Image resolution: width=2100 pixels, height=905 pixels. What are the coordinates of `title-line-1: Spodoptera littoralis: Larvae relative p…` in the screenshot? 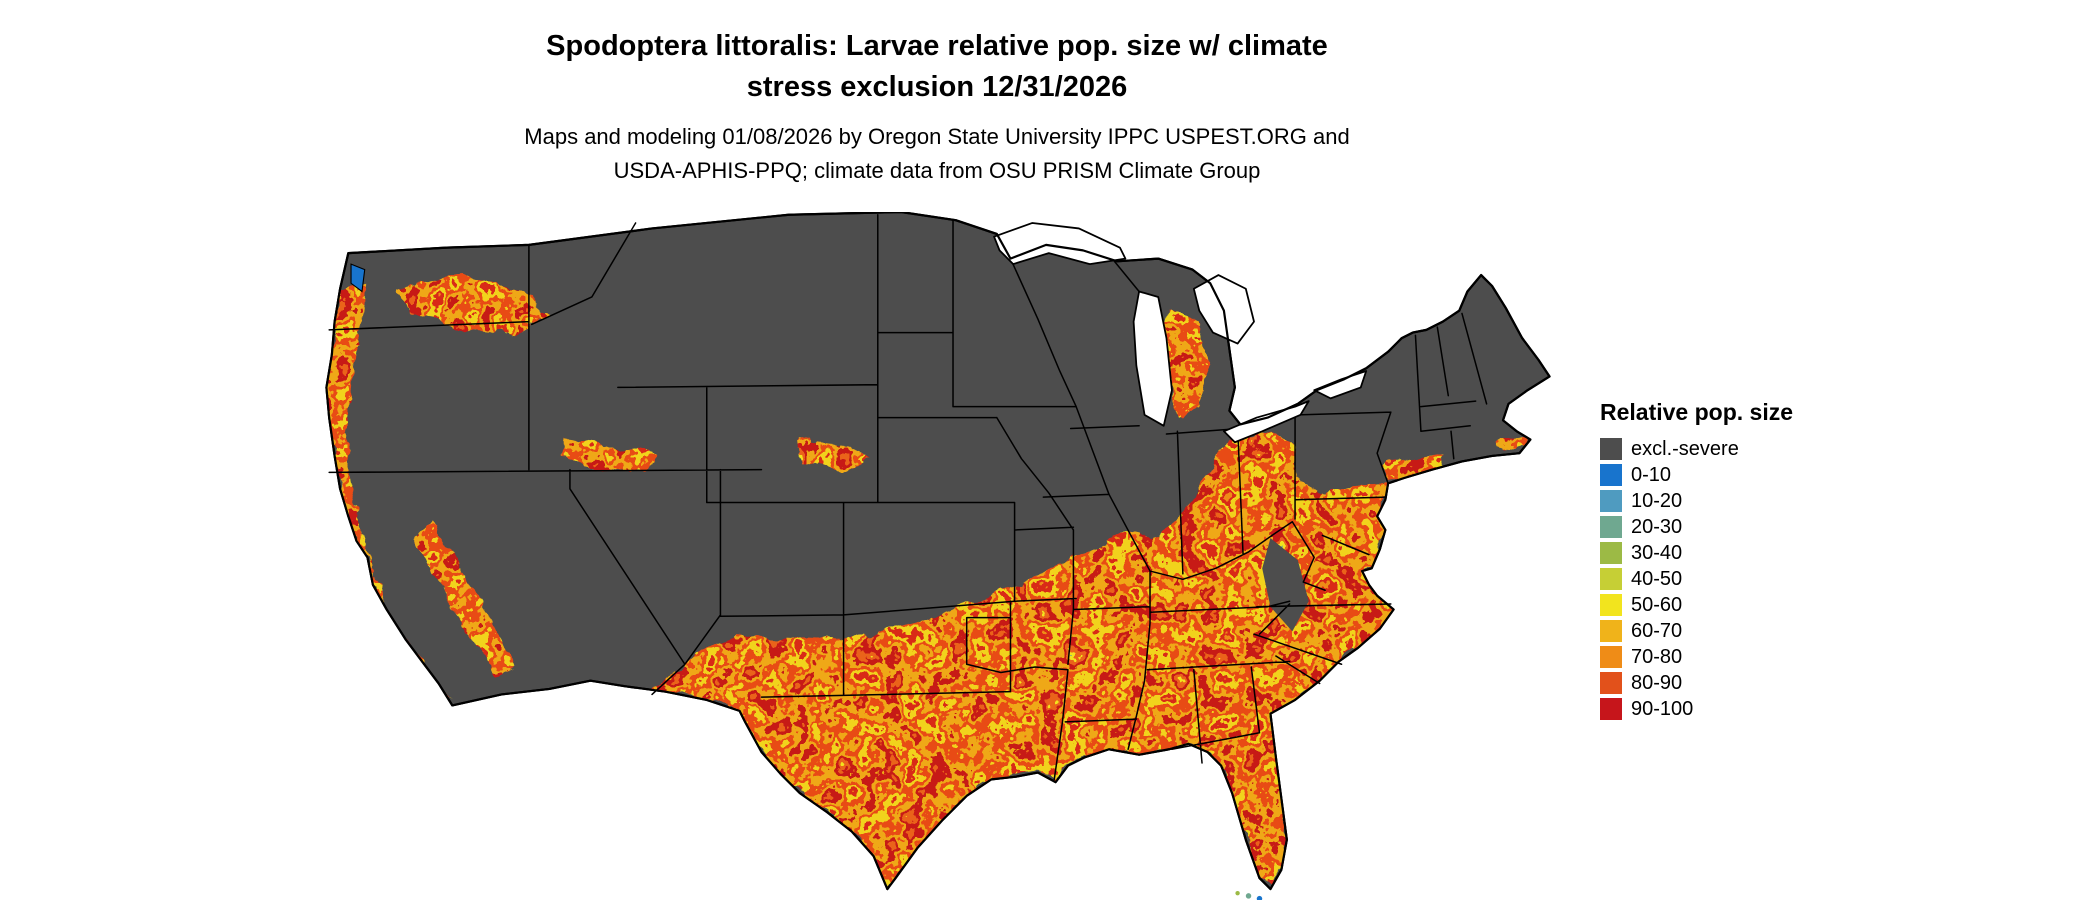 It's located at (937, 46).